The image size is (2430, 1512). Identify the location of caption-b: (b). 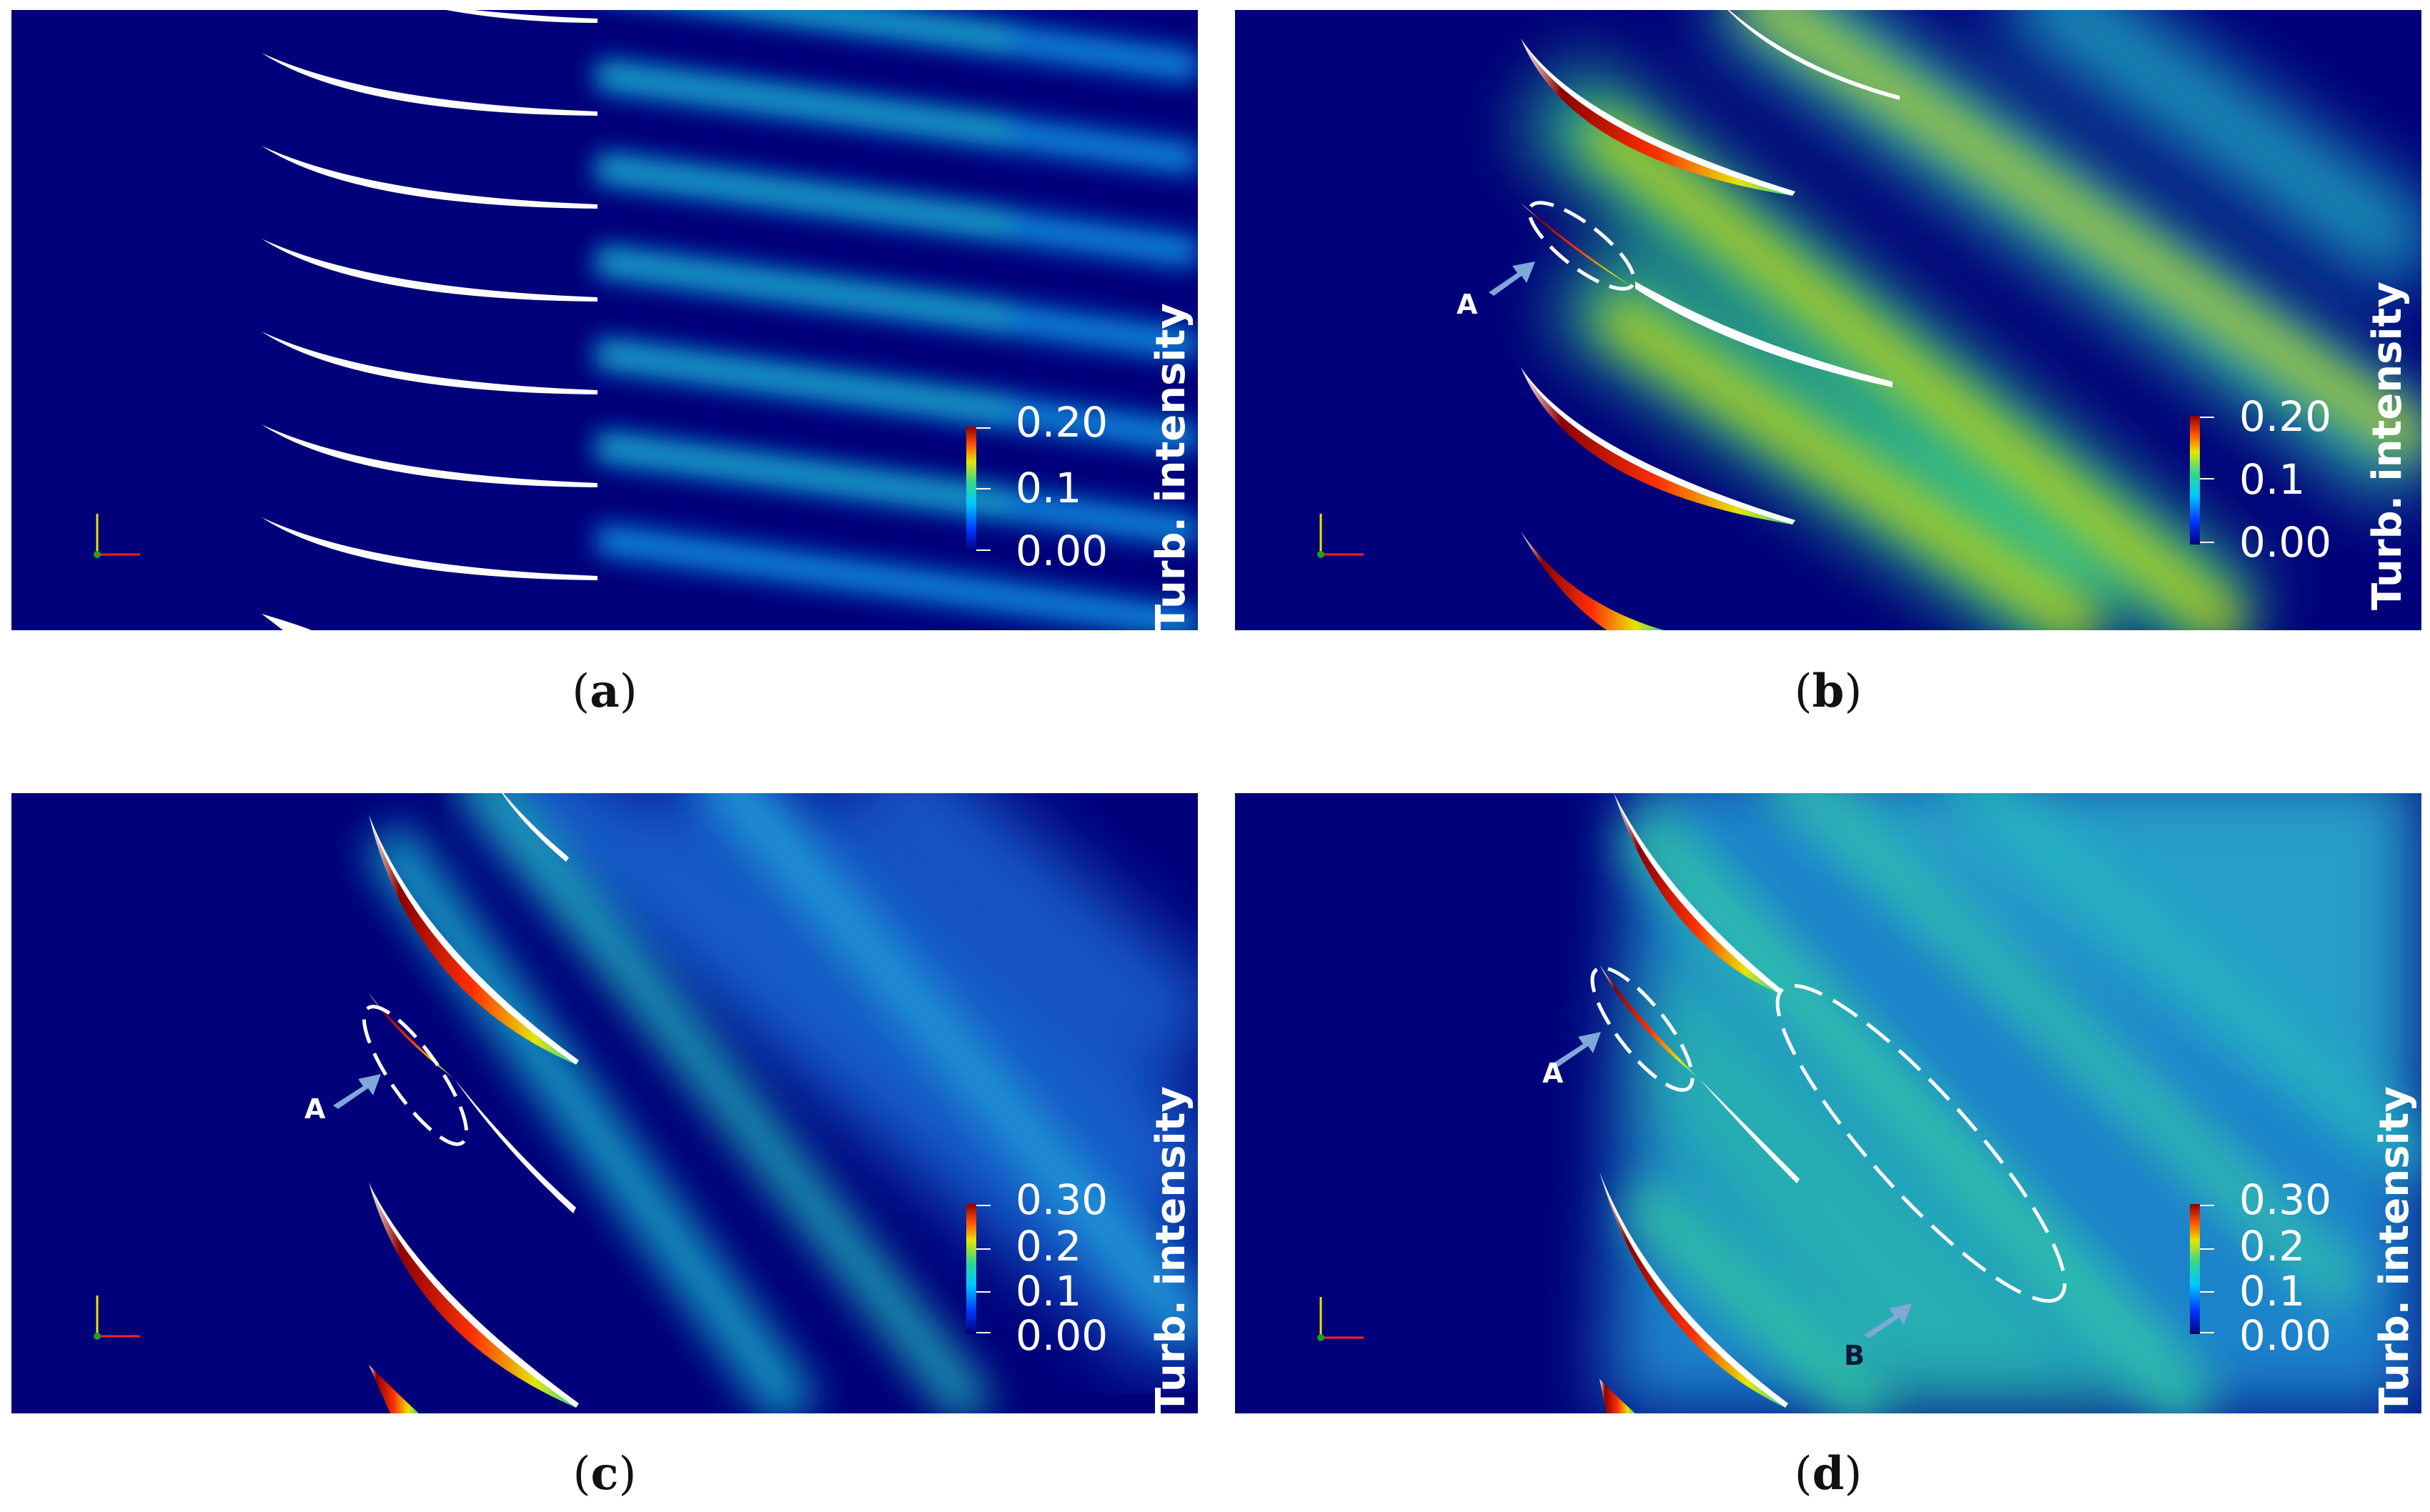
(1829, 691).